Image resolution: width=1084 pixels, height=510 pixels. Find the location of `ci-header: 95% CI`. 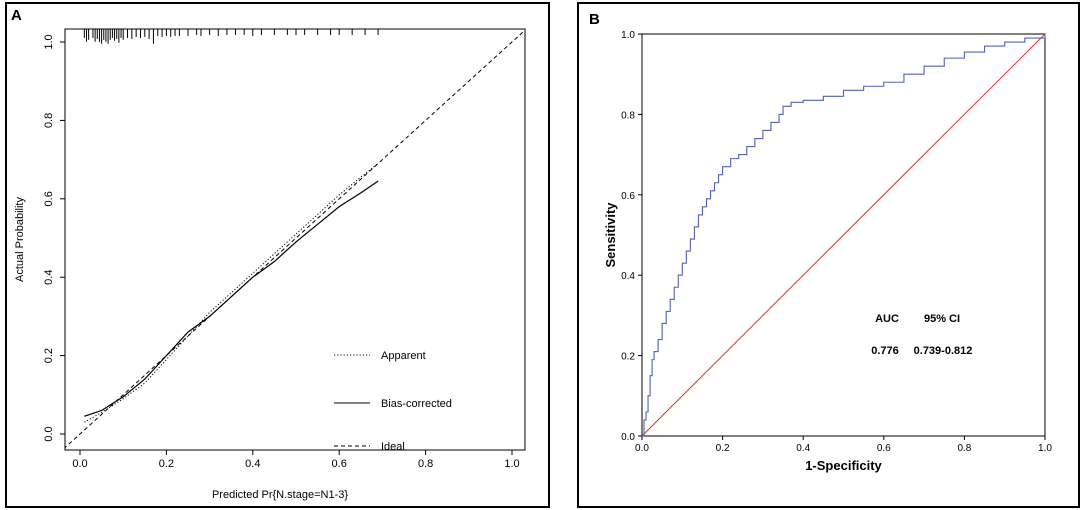

ci-header: 95% CI is located at coordinates (942, 319).